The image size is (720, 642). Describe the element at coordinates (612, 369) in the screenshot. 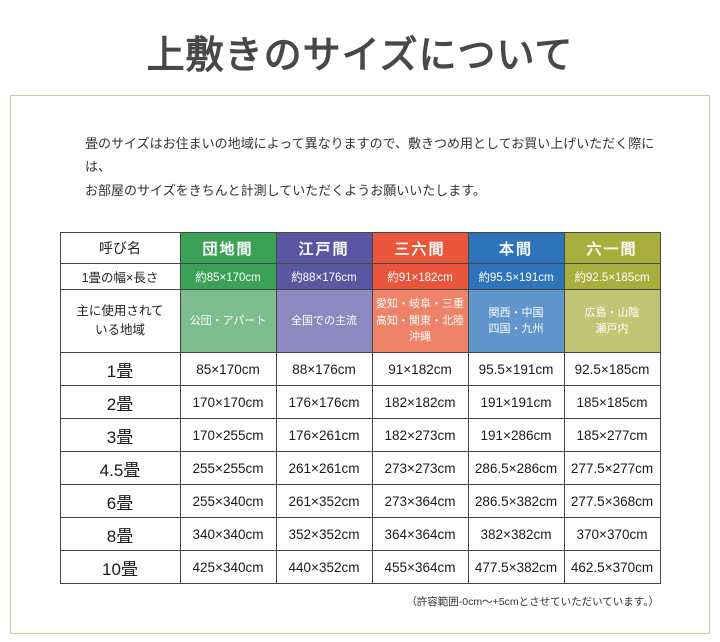

I see `size-value-cell: 92.5×185cm` at that location.